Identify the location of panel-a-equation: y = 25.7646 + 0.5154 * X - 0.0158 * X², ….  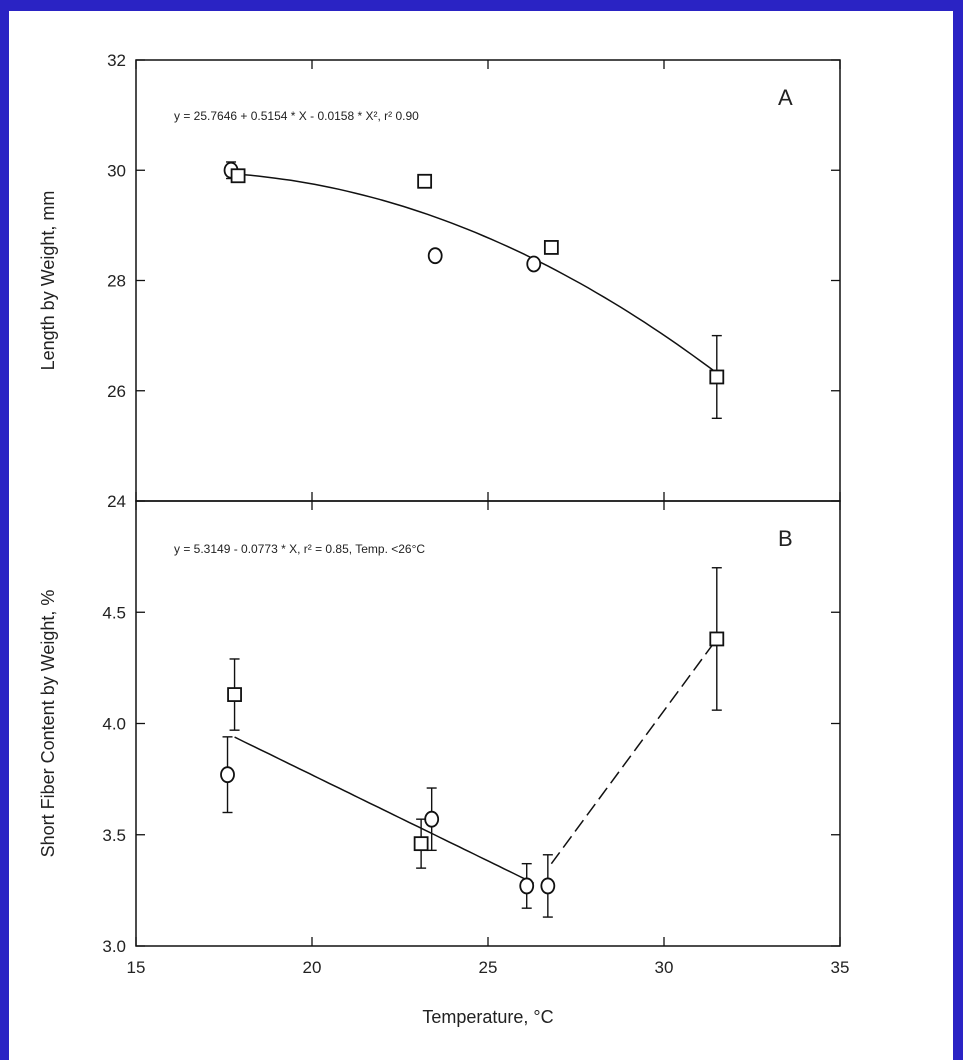
(296, 116).